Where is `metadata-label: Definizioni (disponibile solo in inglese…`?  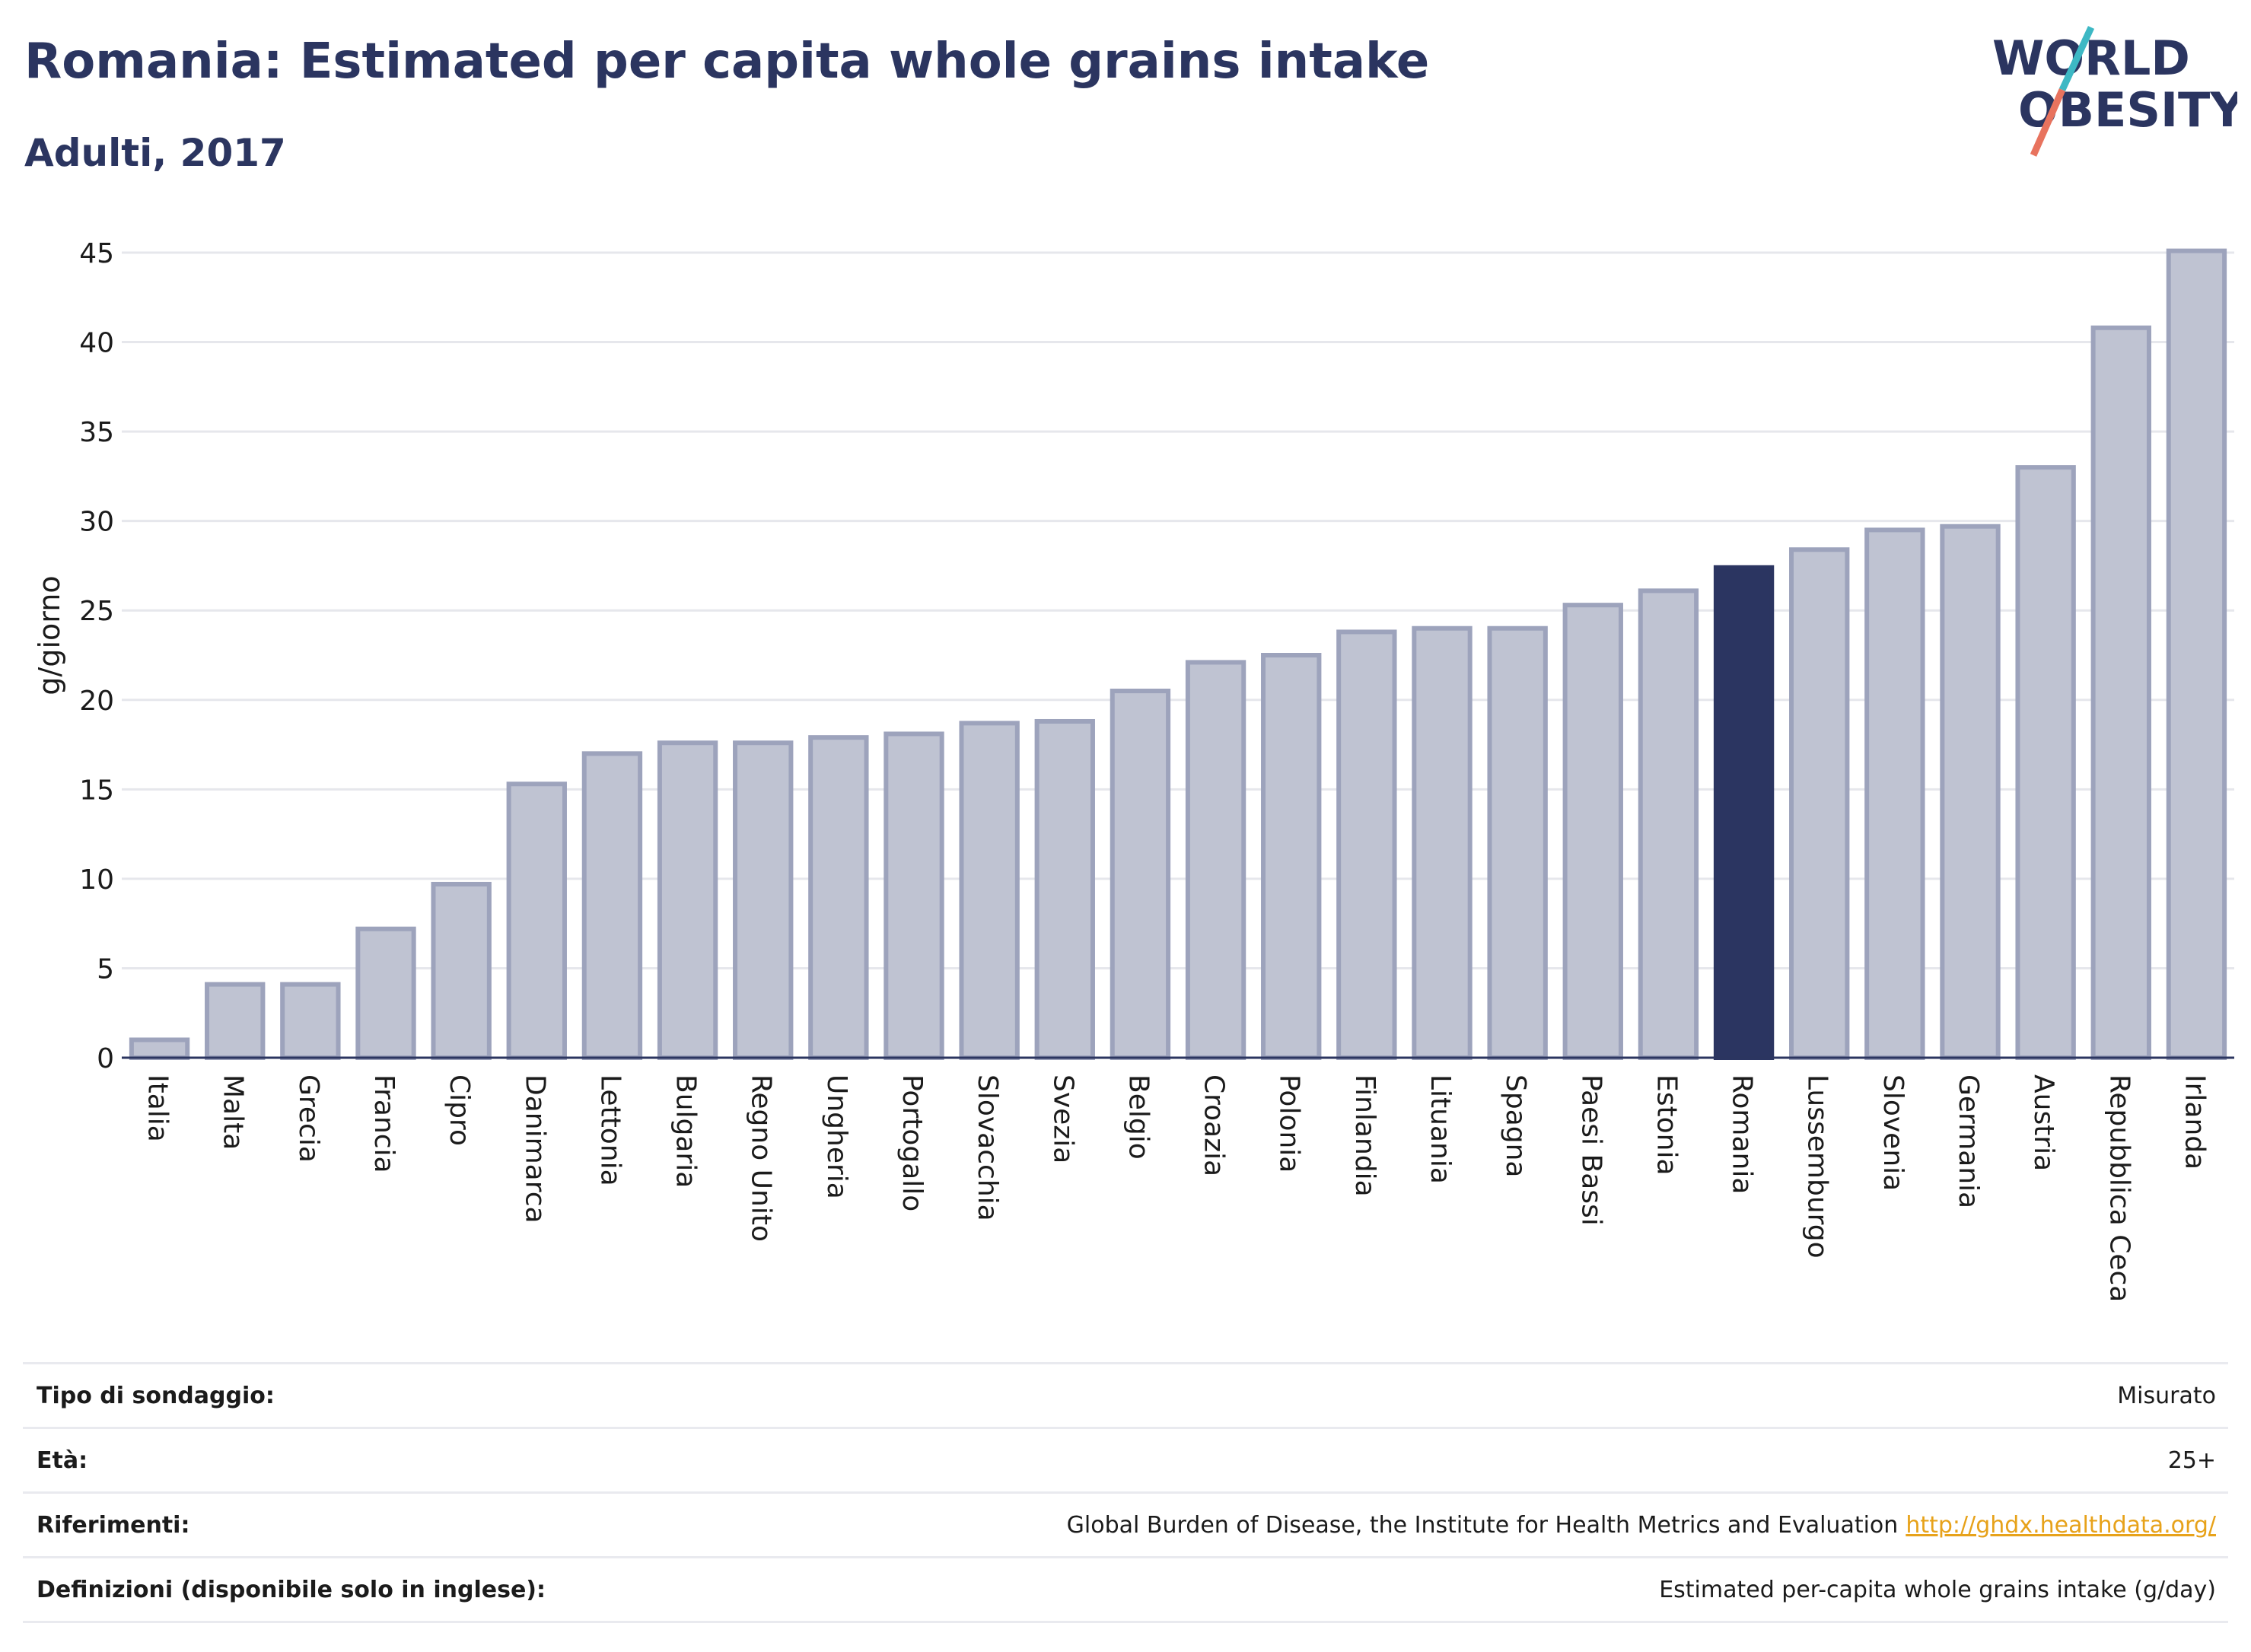 metadata-label: Definizioni (disponibile solo in inglese… is located at coordinates (291, 1589).